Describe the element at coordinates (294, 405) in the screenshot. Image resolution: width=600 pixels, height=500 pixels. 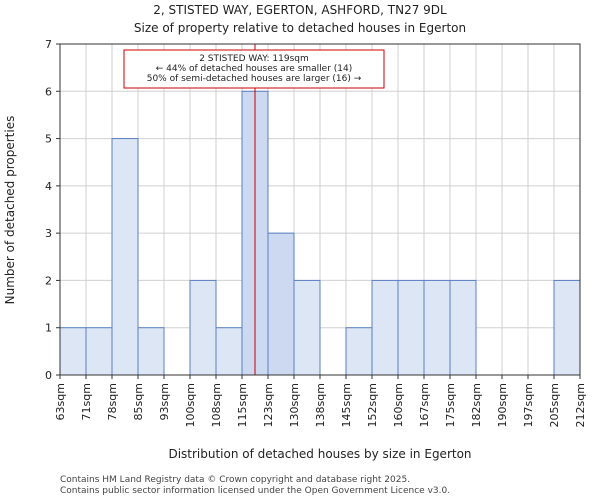
I see `x-tick-label: 130sqm` at that location.